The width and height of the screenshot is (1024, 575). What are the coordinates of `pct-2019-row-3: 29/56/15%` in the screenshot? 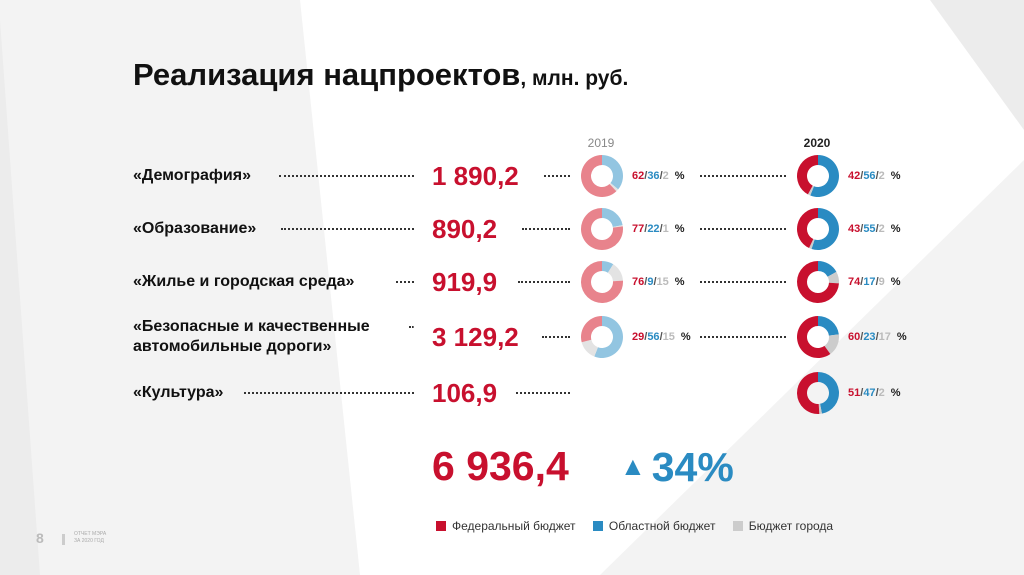 It's located at (661, 337).